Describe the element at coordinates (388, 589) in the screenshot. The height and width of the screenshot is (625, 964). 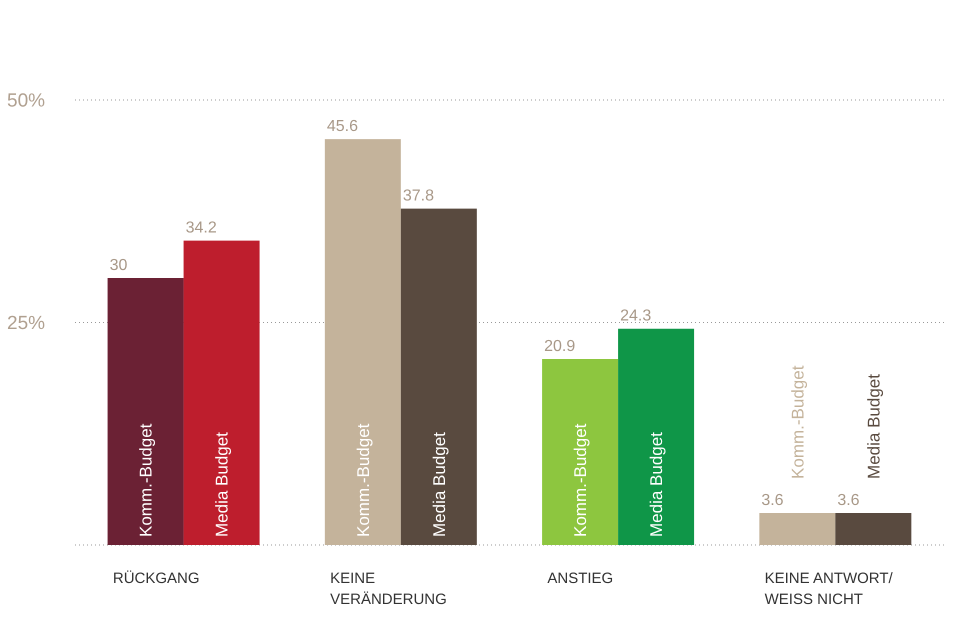
I see `x-tick-label: KEINE VERÄNDERUNG` at that location.